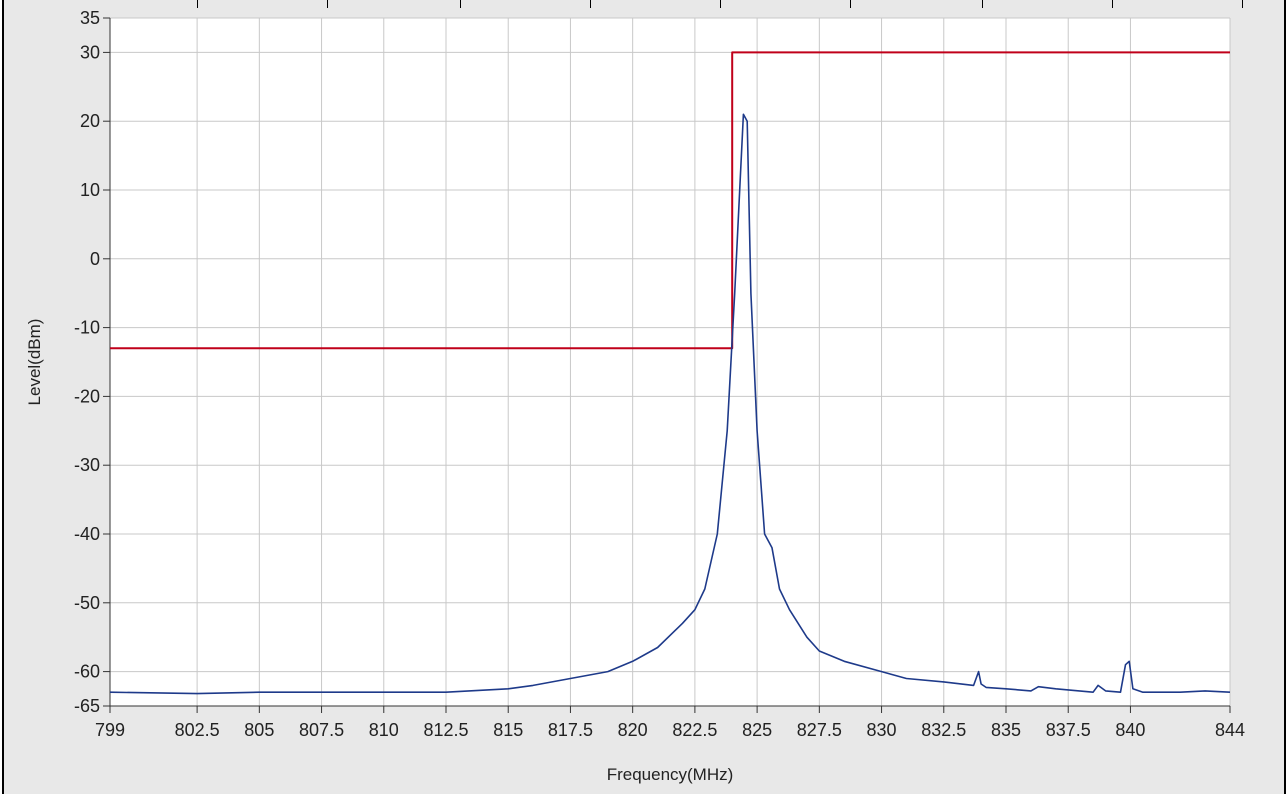 Image resolution: width=1288 pixels, height=794 pixels. What do you see at coordinates (34, 362) in the screenshot?
I see `y-axis-title: Level(dBm)` at bounding box center [34, 362].